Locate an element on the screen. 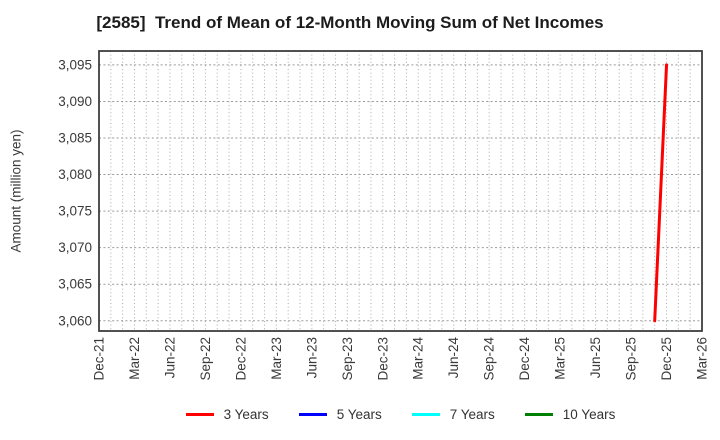  x-axis-tick-label: Sep-24 is located at coordinates (489, 359).